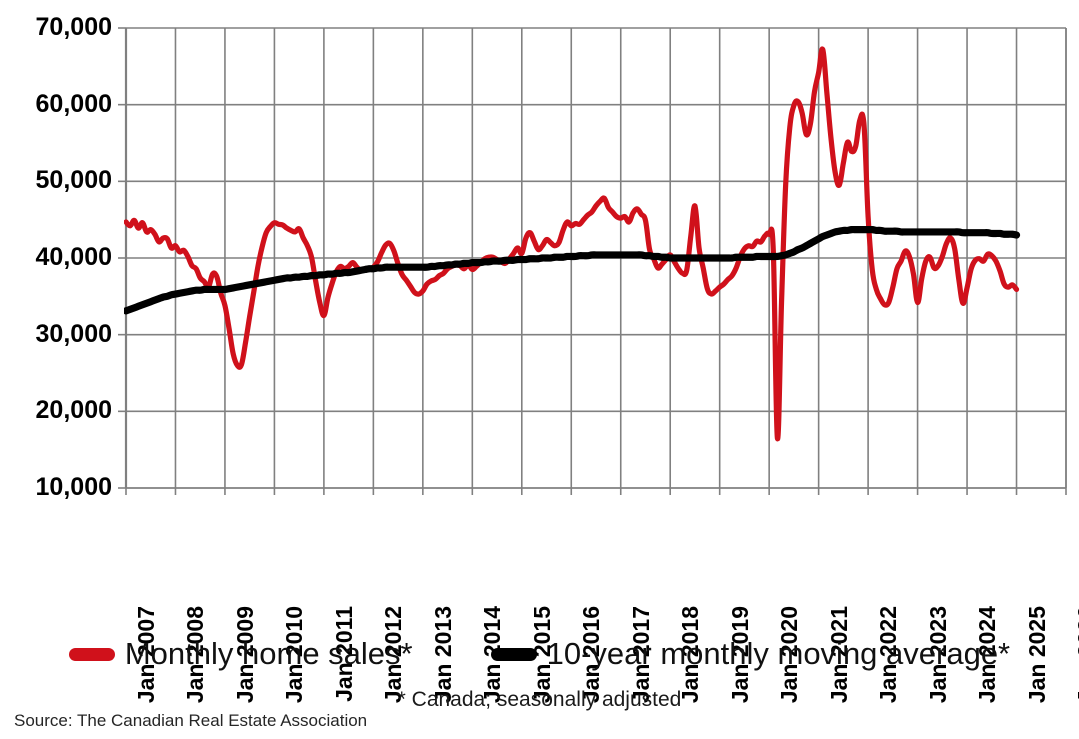 This screenshot has height=739, width=1079. I want to click on chart-footnote: * Canada; seasonally adjusted, so click(539, 699).